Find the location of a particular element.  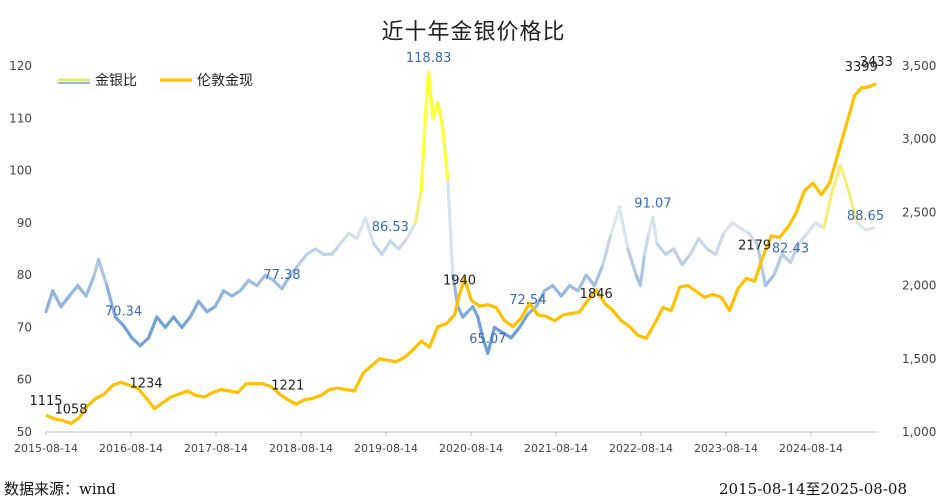

gold-data-label: 3399 is located at coordinates (861, 67).